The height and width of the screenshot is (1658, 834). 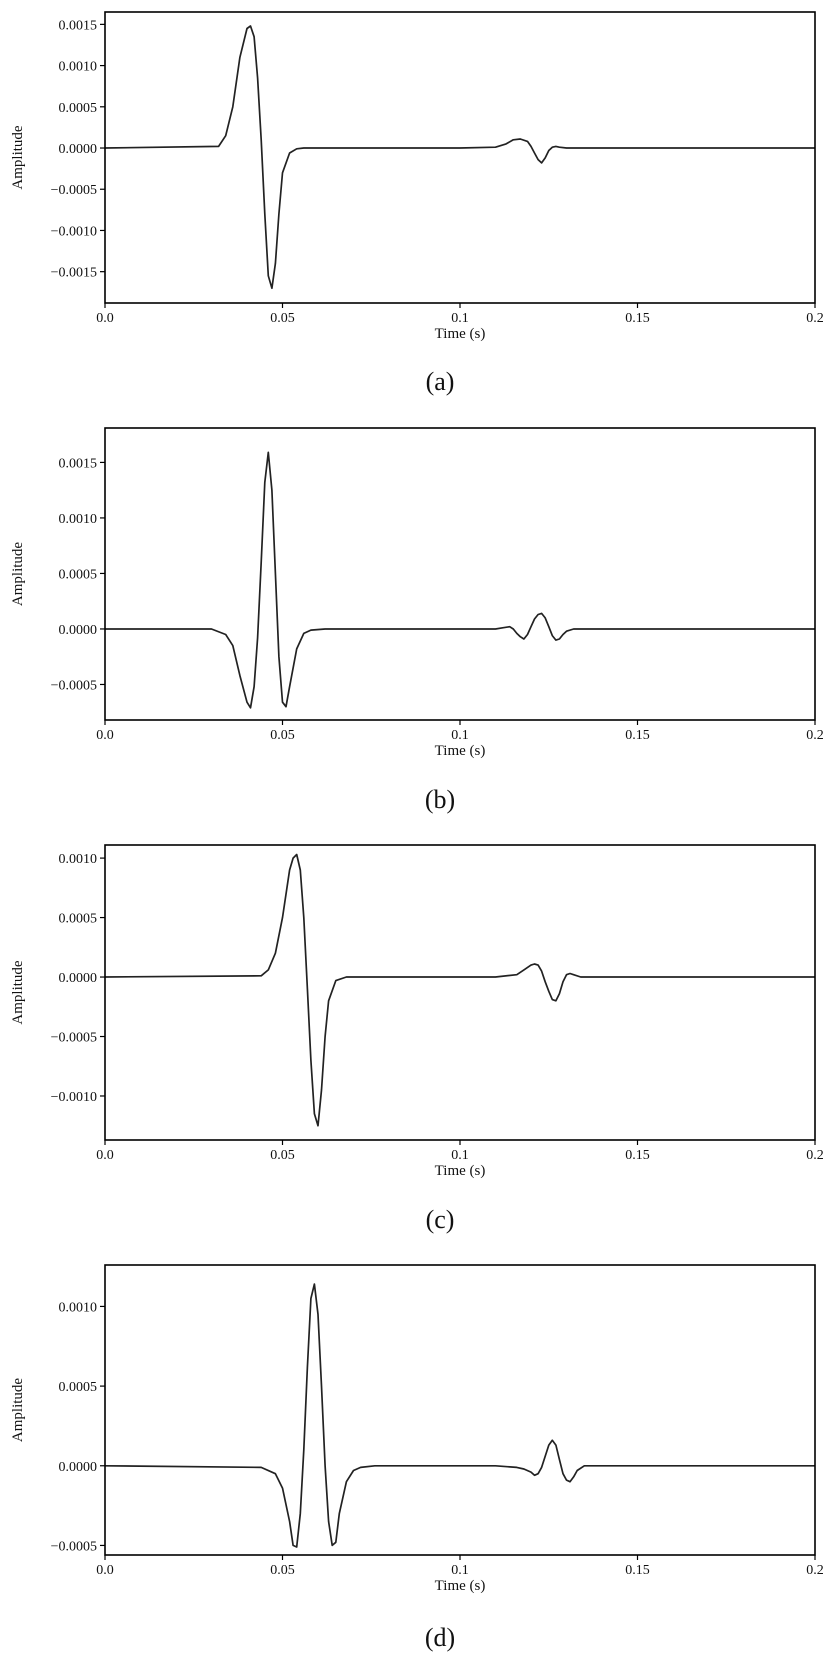 What do you see at coordinates (440, 381) in the screenshot?
I see `panel-caption: (a)` at bounding box center [440, 381].